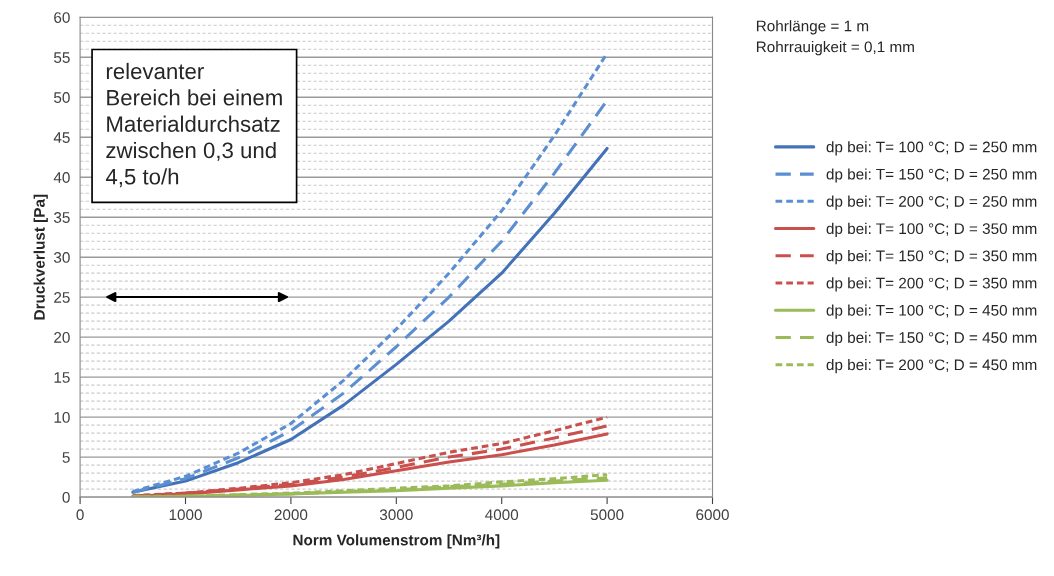 The height and width of the screenshot is (576, 1054). Describe the element at coordinates (931, 202) in the screenshot. I see `legend-label: dp bei: T= 200 °C; D = 250 mm` at that location.